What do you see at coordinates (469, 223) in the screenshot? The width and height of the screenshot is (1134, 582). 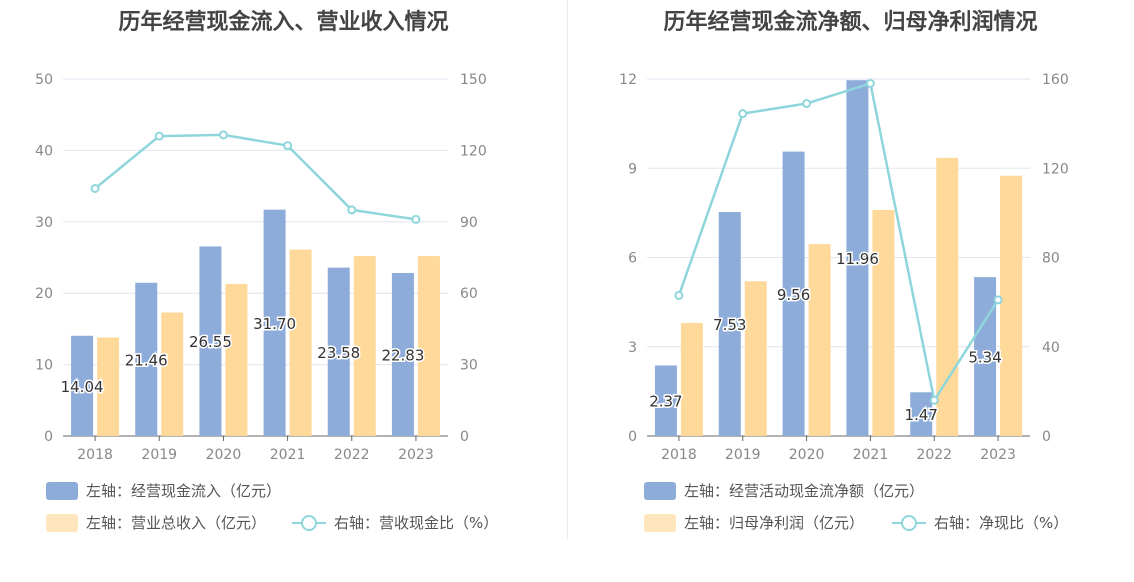 I see `y-right-tick-label: 90` at bounding box center [469, 223].